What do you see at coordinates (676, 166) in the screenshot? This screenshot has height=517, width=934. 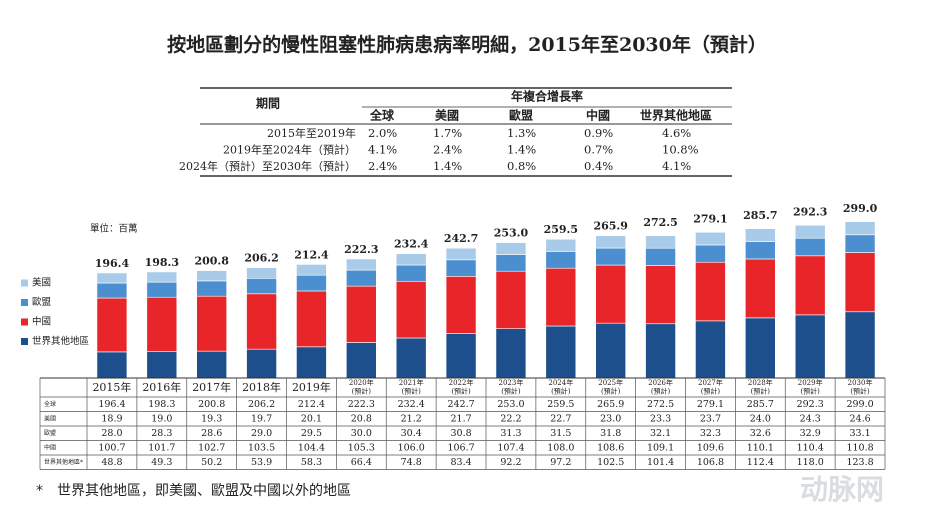 I see `cell: 4.1%` at bounding box center [676, 166].